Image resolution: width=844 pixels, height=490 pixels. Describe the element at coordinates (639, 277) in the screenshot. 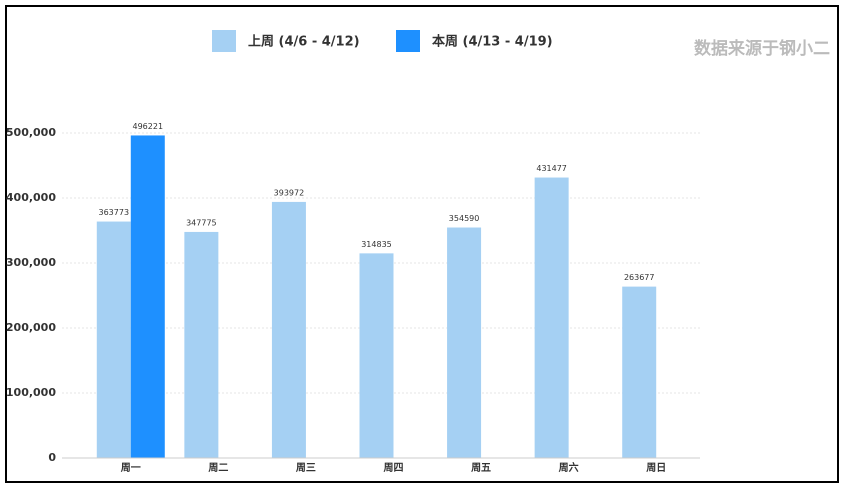

I see `value-label: 263677` at that location.